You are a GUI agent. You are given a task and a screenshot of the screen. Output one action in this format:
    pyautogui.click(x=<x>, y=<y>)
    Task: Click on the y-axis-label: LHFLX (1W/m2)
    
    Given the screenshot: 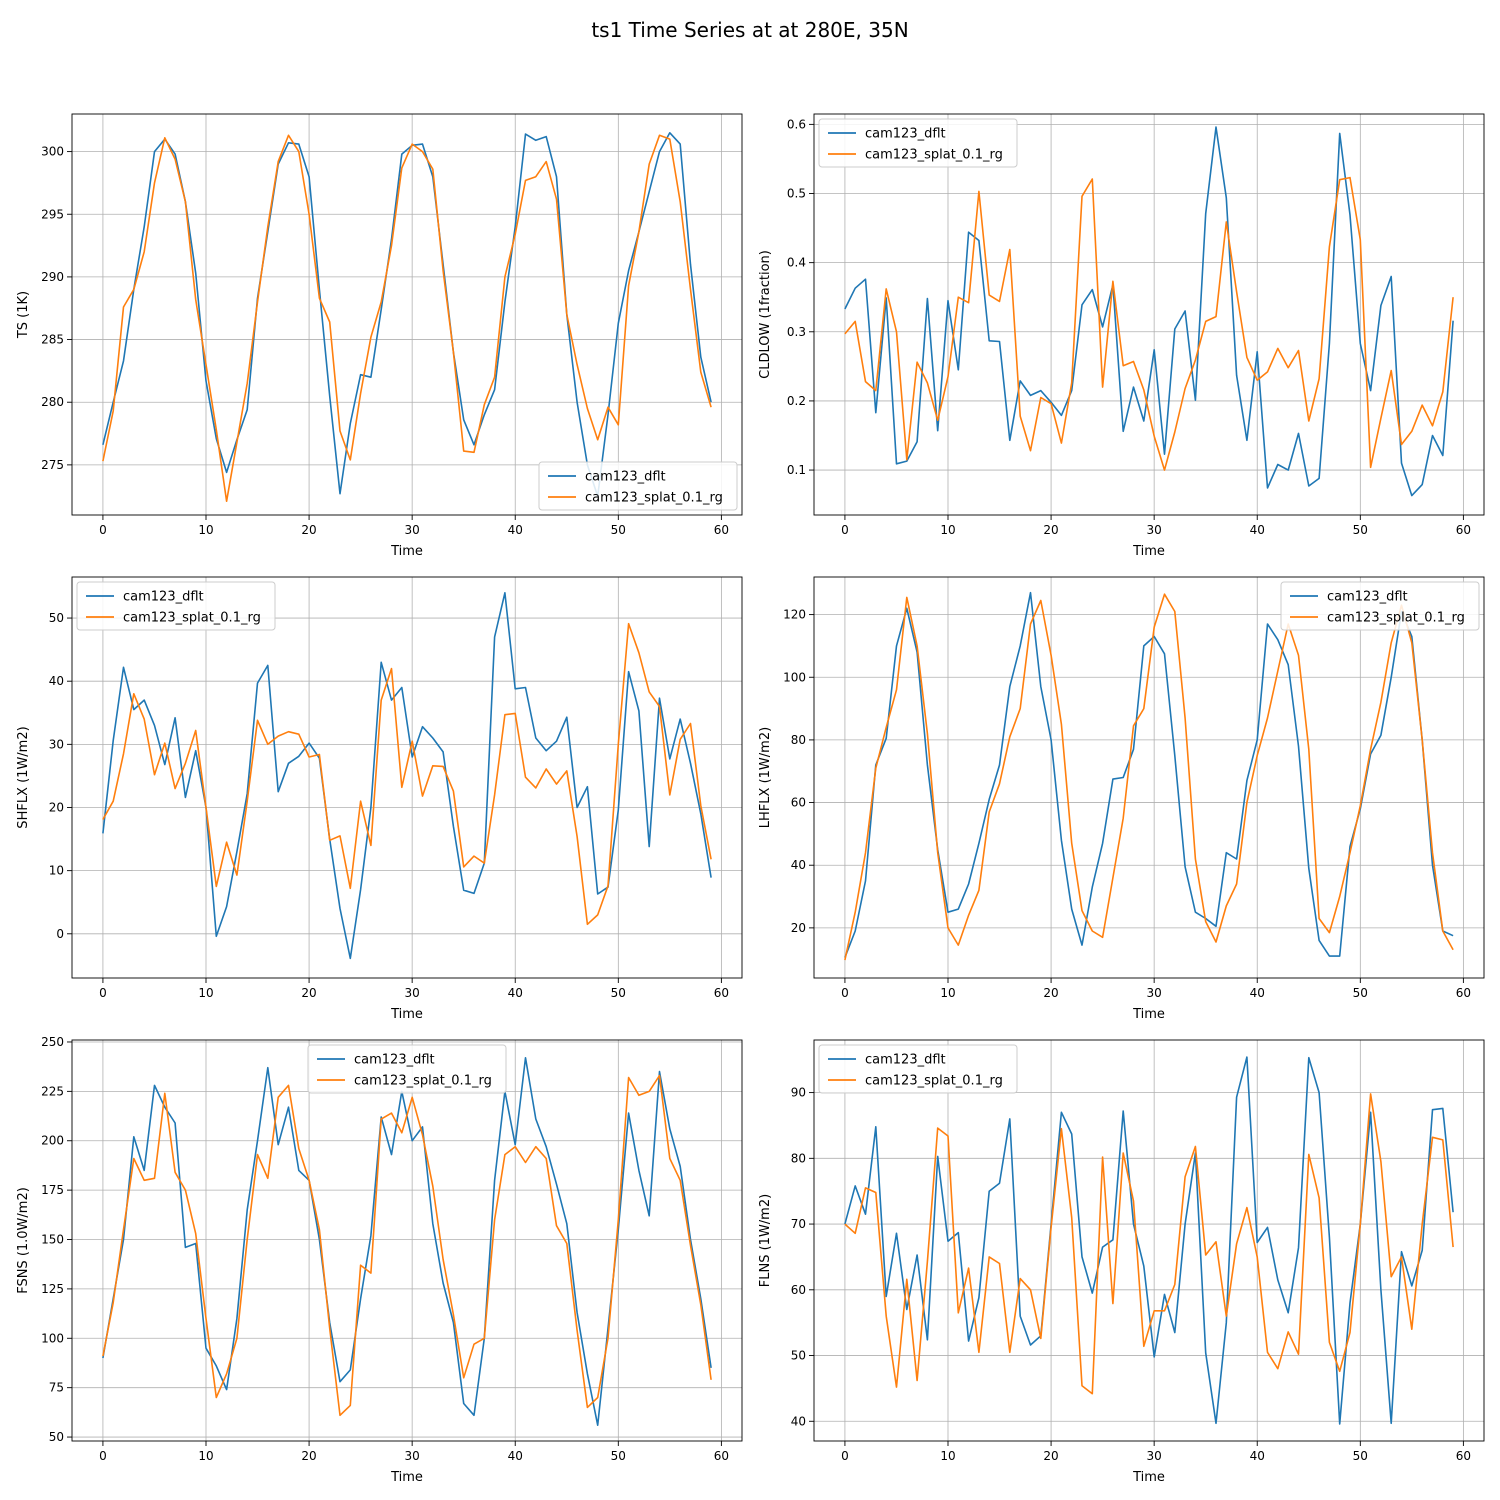 What is the action you would take?
    pyautogui.click(x=765, y=777)
    